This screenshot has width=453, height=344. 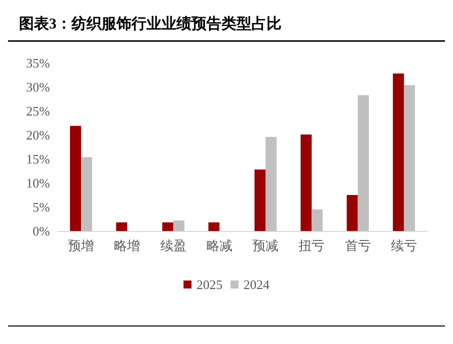 I want to click on legend-label: 2025, so click(x=209, y=284).